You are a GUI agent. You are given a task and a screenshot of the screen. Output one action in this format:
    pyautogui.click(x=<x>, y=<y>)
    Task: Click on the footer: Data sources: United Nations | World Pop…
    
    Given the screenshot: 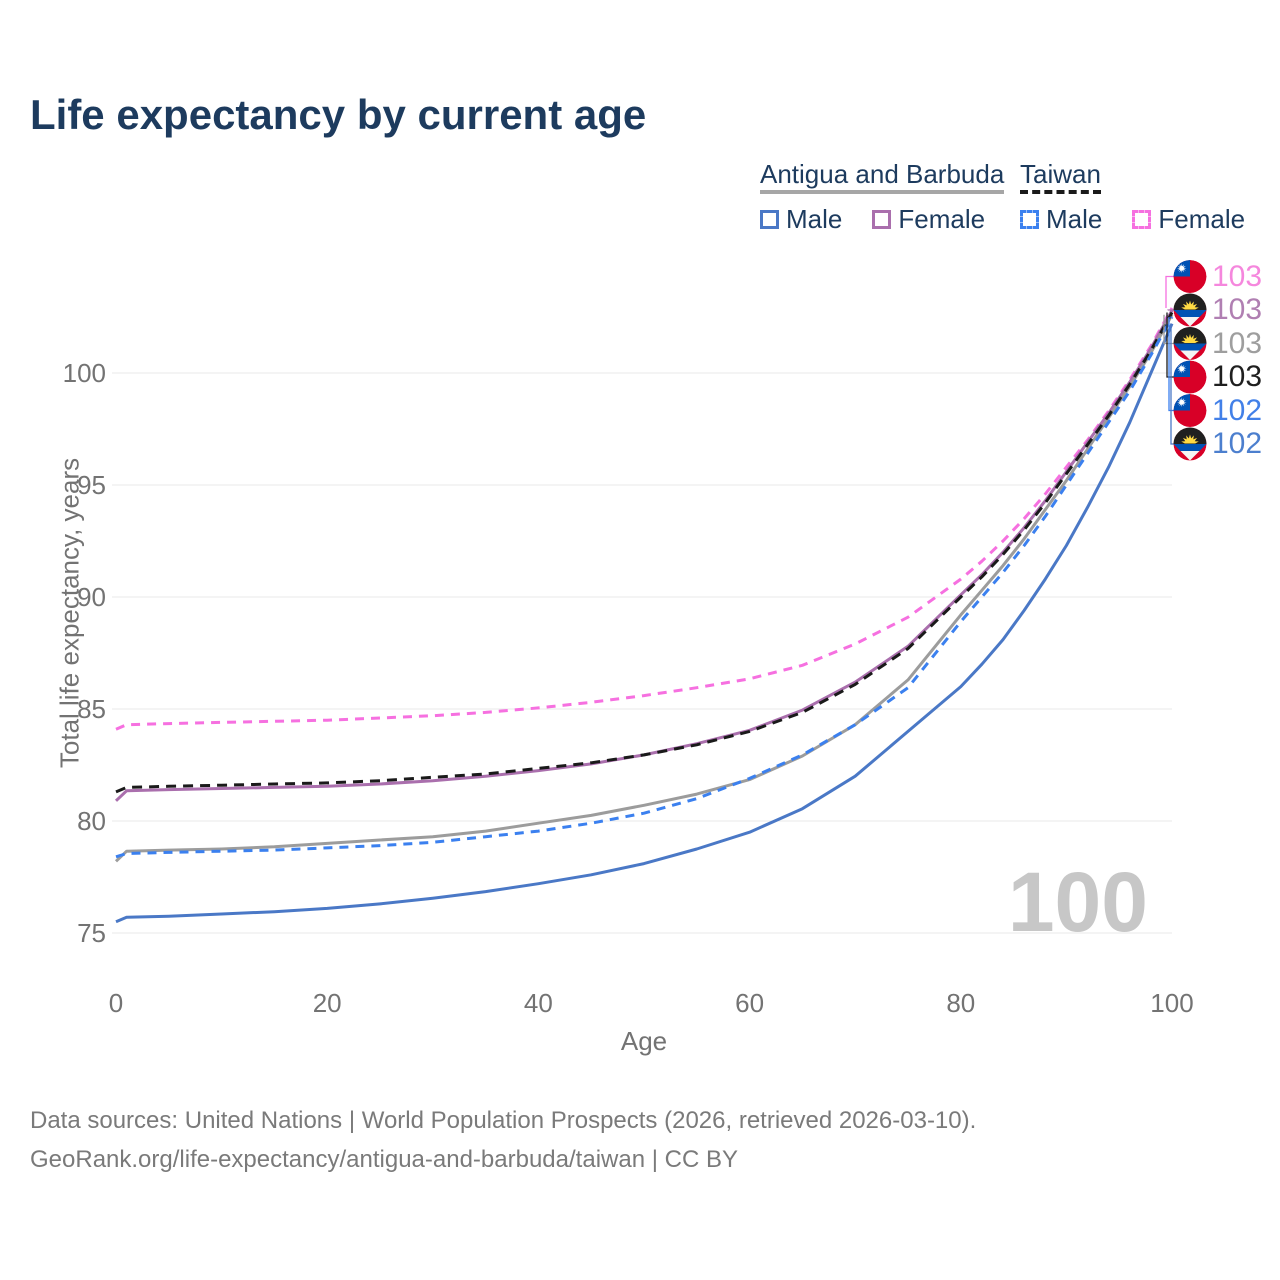 What is the action you would take?
    pyautogui.click(x=503, y=1140)
    